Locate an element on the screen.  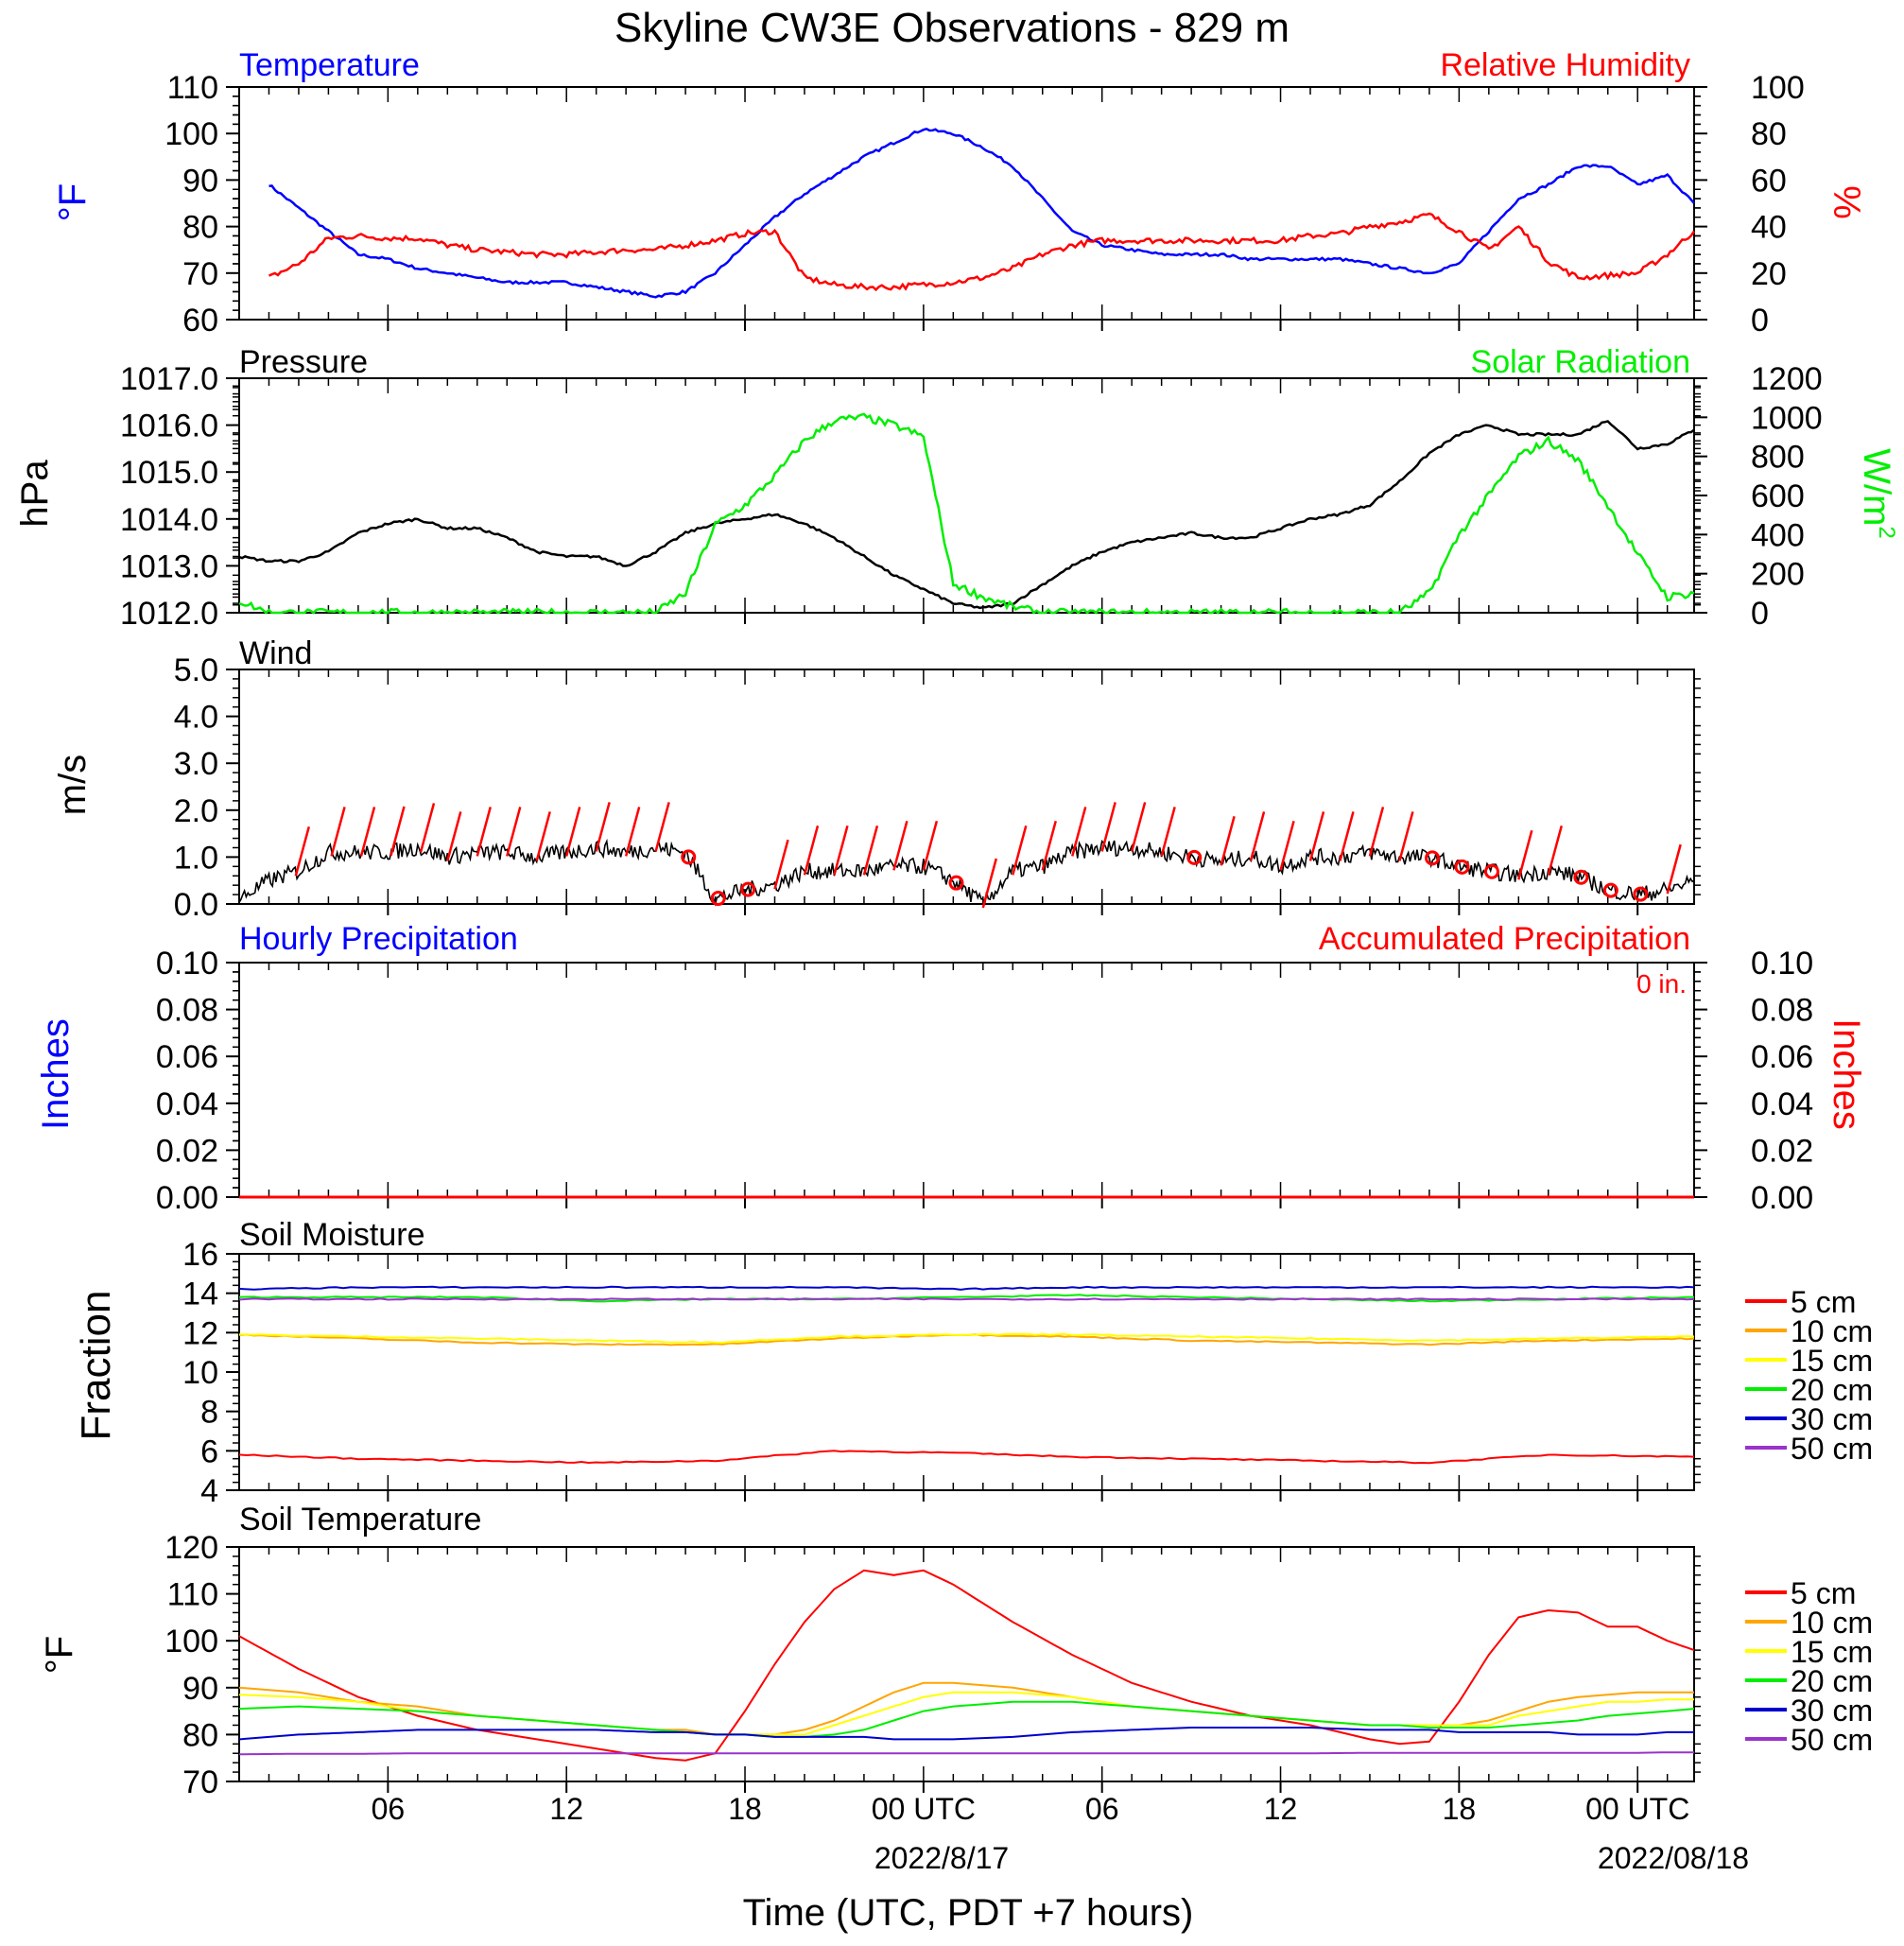
soil-temperature-axis-label: °F is located at coordinates (59, 1655).